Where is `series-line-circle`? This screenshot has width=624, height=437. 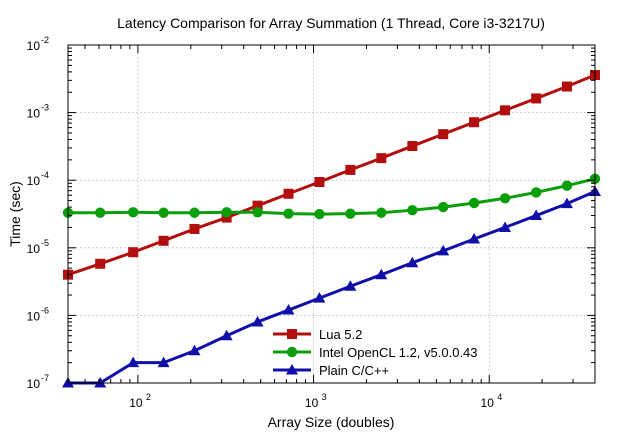 series-line-circle is located at coordinates (332, 196).